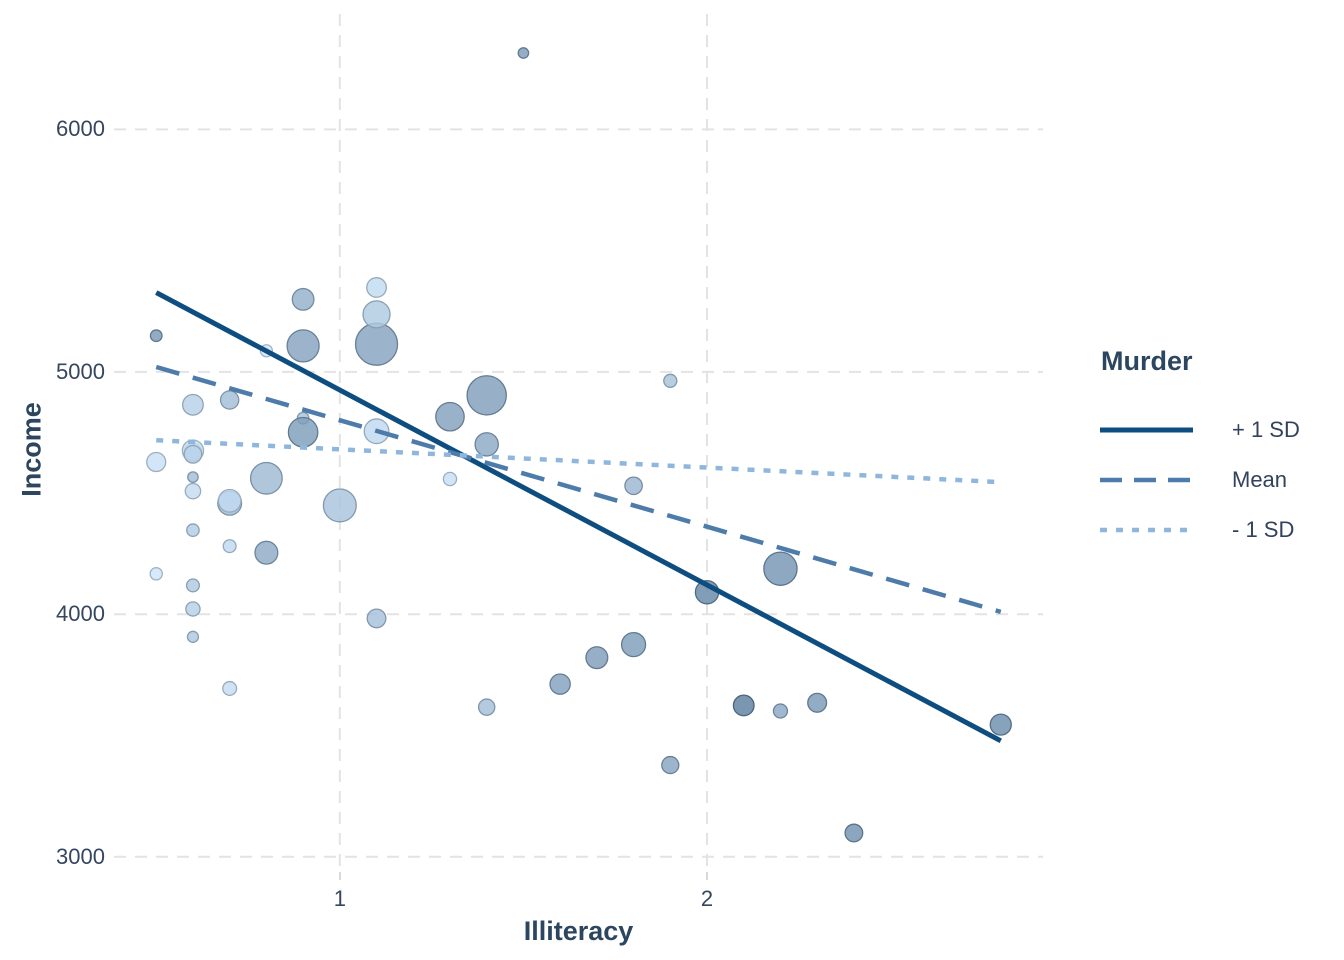  What do you see at coordinates (707, 898) in the screenshot?
I see `x-tick-label: 2` at bounding box center [707, 898].